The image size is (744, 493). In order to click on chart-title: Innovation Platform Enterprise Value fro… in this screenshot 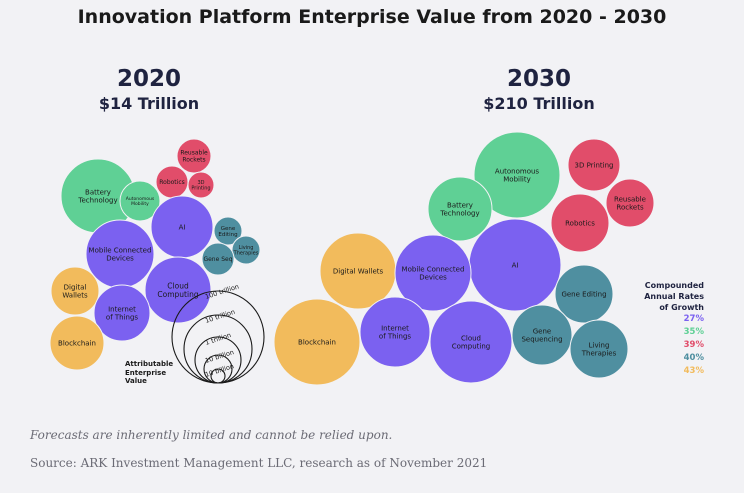, I will do `click(372, 17)`.